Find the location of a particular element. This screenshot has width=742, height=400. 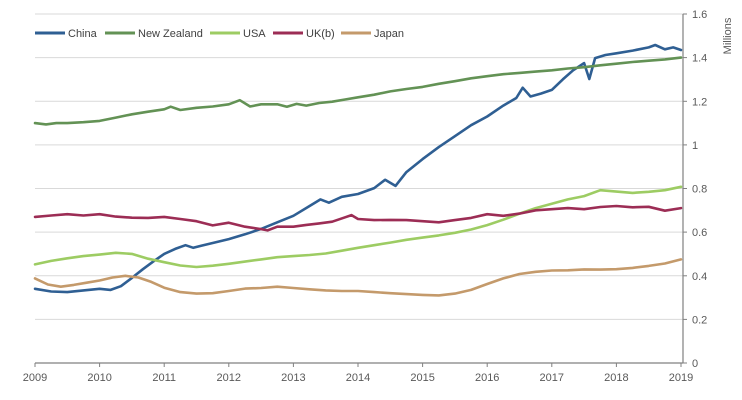

y-tick-label: 0 is located at coordinates (695, 364).